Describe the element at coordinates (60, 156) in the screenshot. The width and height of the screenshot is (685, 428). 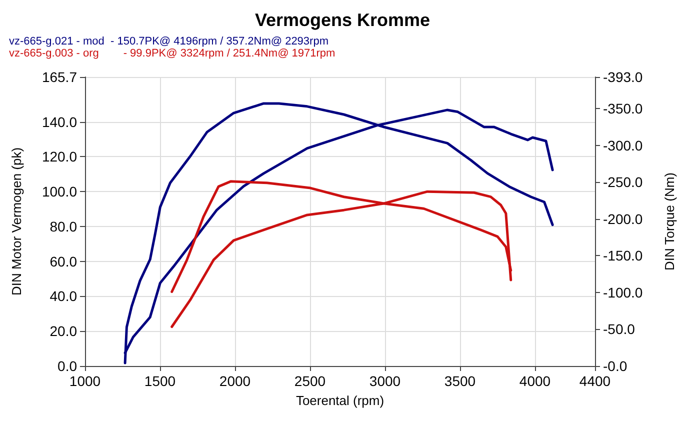
I see `y-tick-label: 120.0` at that location.